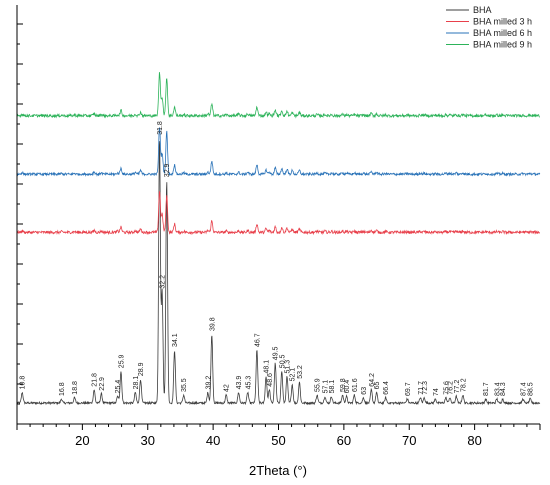 The image size is (550, 485). What do you see at coordinates (75, 388) in the screenshot?
I see `peak-label-2: 18.8` at bounding box center [75, 388].